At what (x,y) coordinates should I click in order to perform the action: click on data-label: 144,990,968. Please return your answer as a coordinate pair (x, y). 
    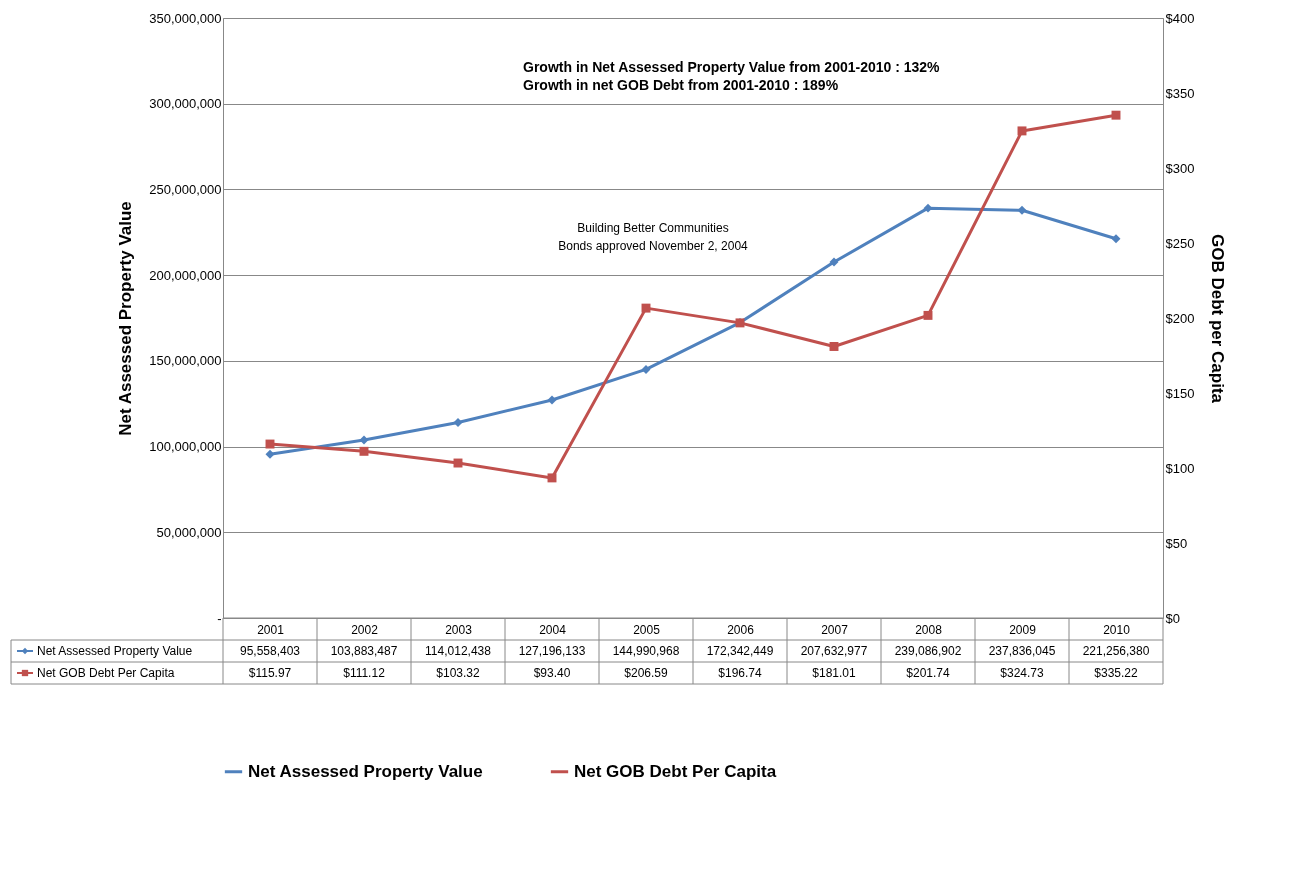
    Looking at the image, I should click on (646, 651).